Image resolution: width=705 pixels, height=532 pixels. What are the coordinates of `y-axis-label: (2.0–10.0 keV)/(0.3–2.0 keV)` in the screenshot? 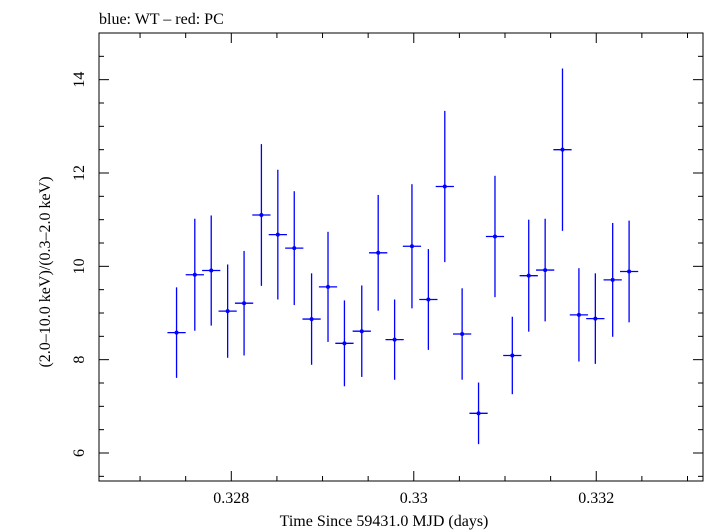 It's located at (45, 271).